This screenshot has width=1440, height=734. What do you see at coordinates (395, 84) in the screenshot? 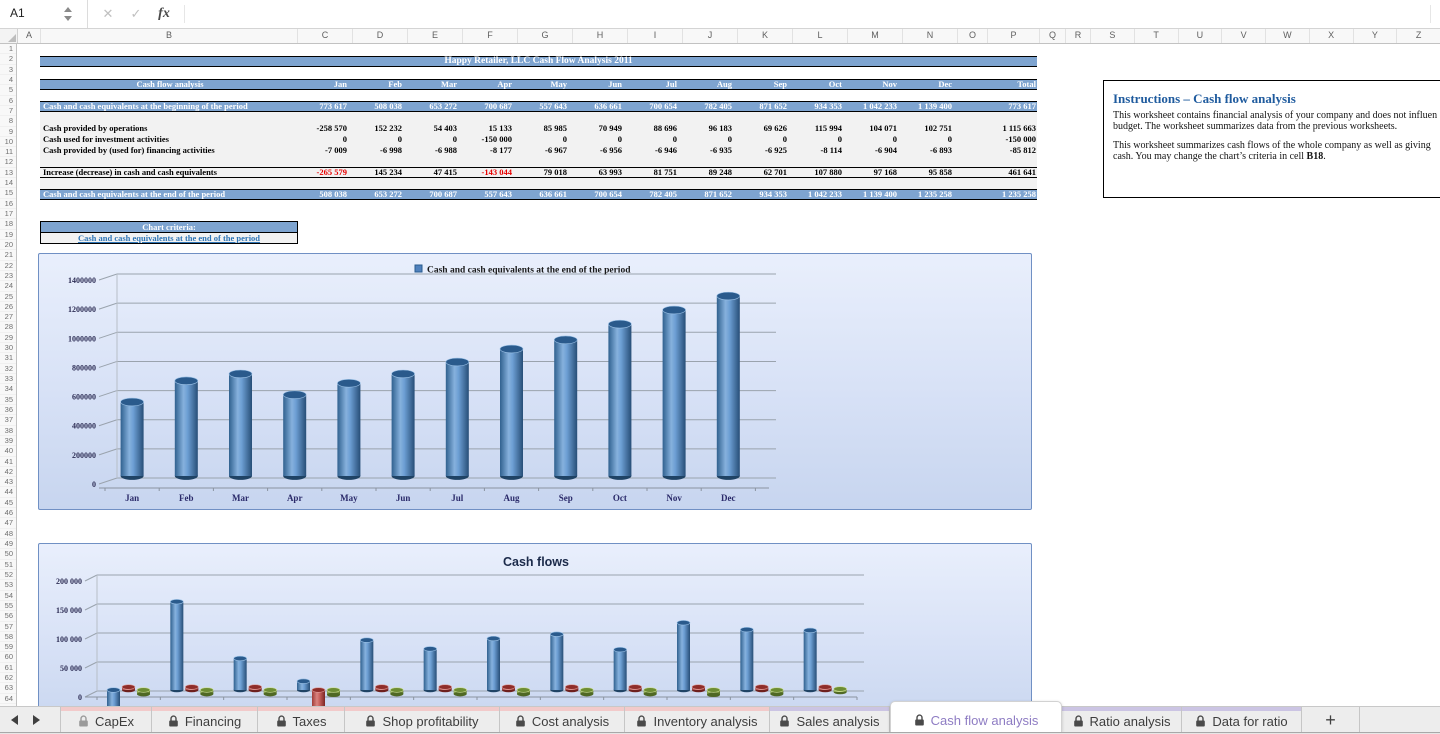
I see `month-header-cell: Feb` at bounding box center [395, 84].